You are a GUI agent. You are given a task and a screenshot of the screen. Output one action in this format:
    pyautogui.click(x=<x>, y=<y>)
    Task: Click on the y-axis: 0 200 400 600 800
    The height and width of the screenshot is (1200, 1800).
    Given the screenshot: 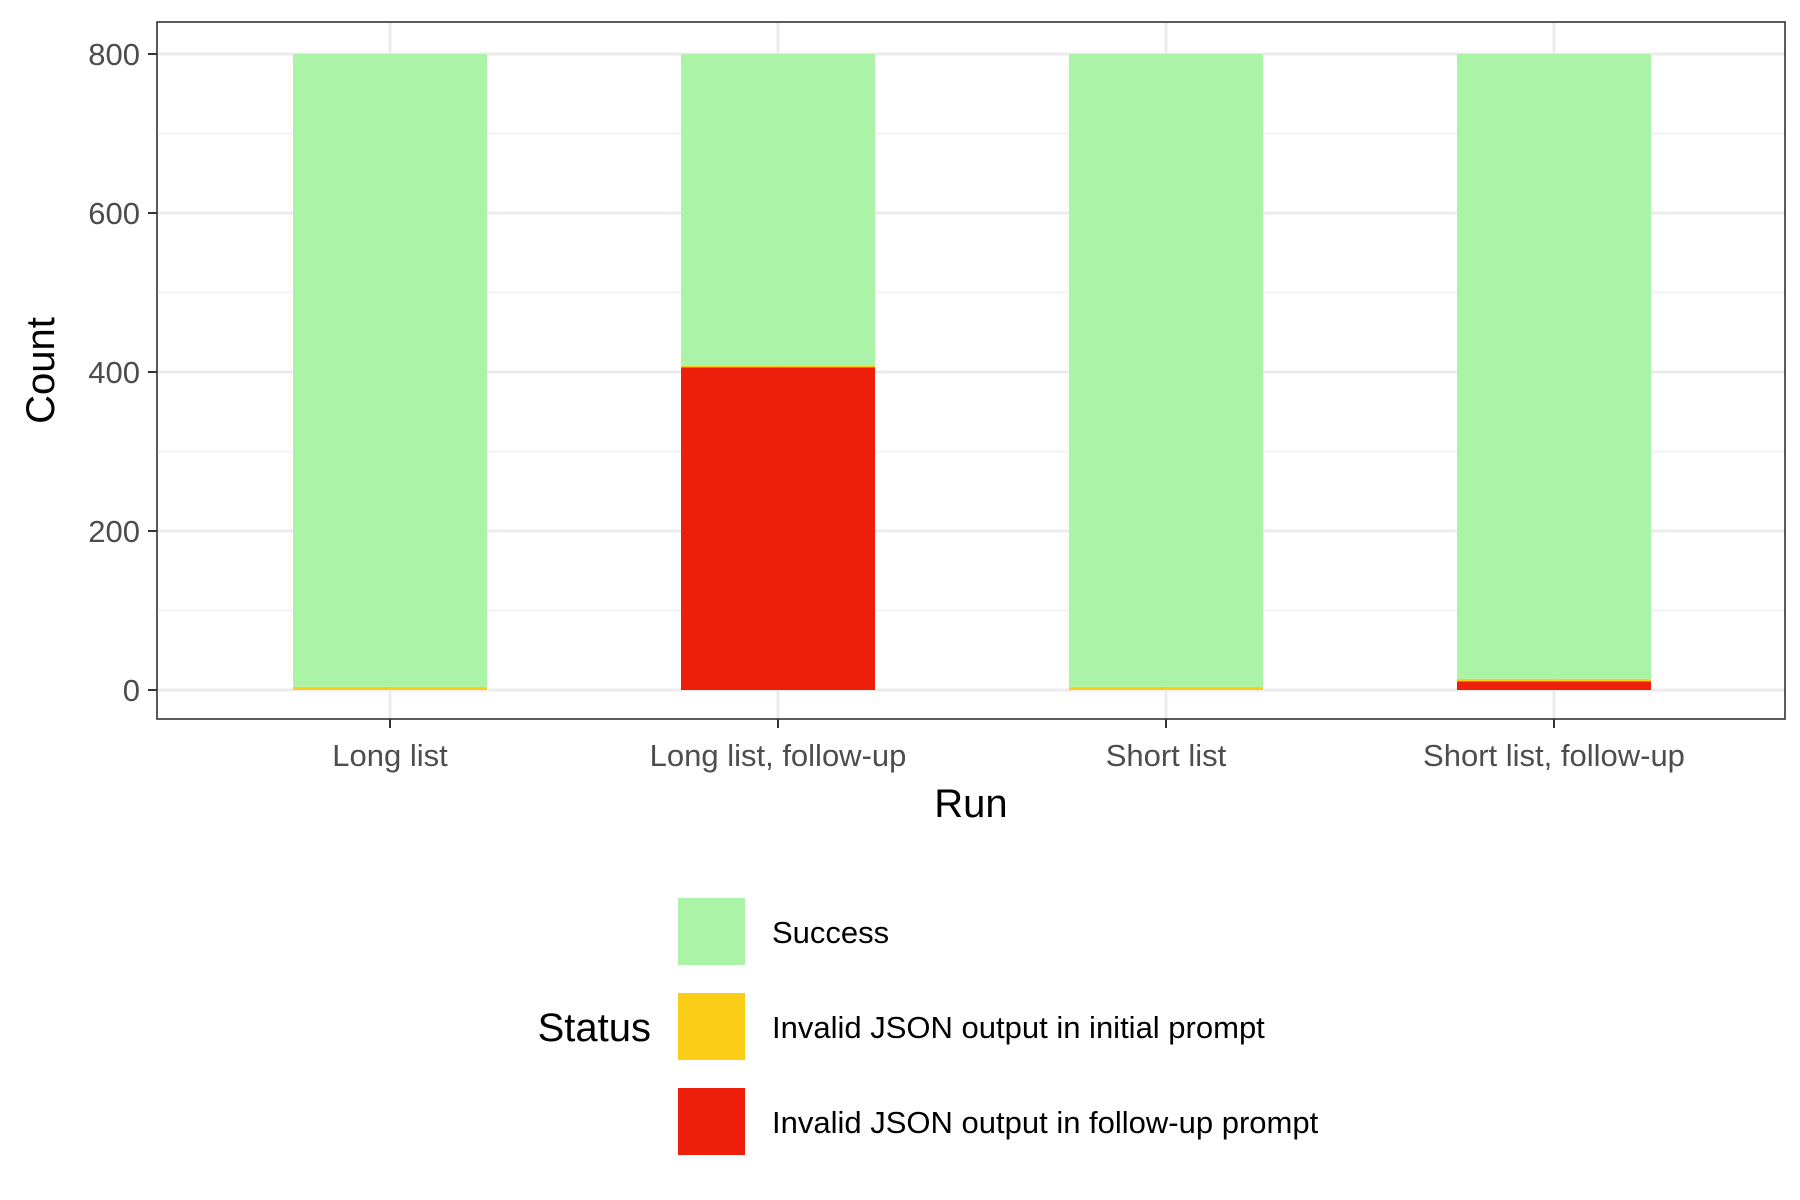 What is the action you would take?
    pyautogui.click(x=122, y=372)
    